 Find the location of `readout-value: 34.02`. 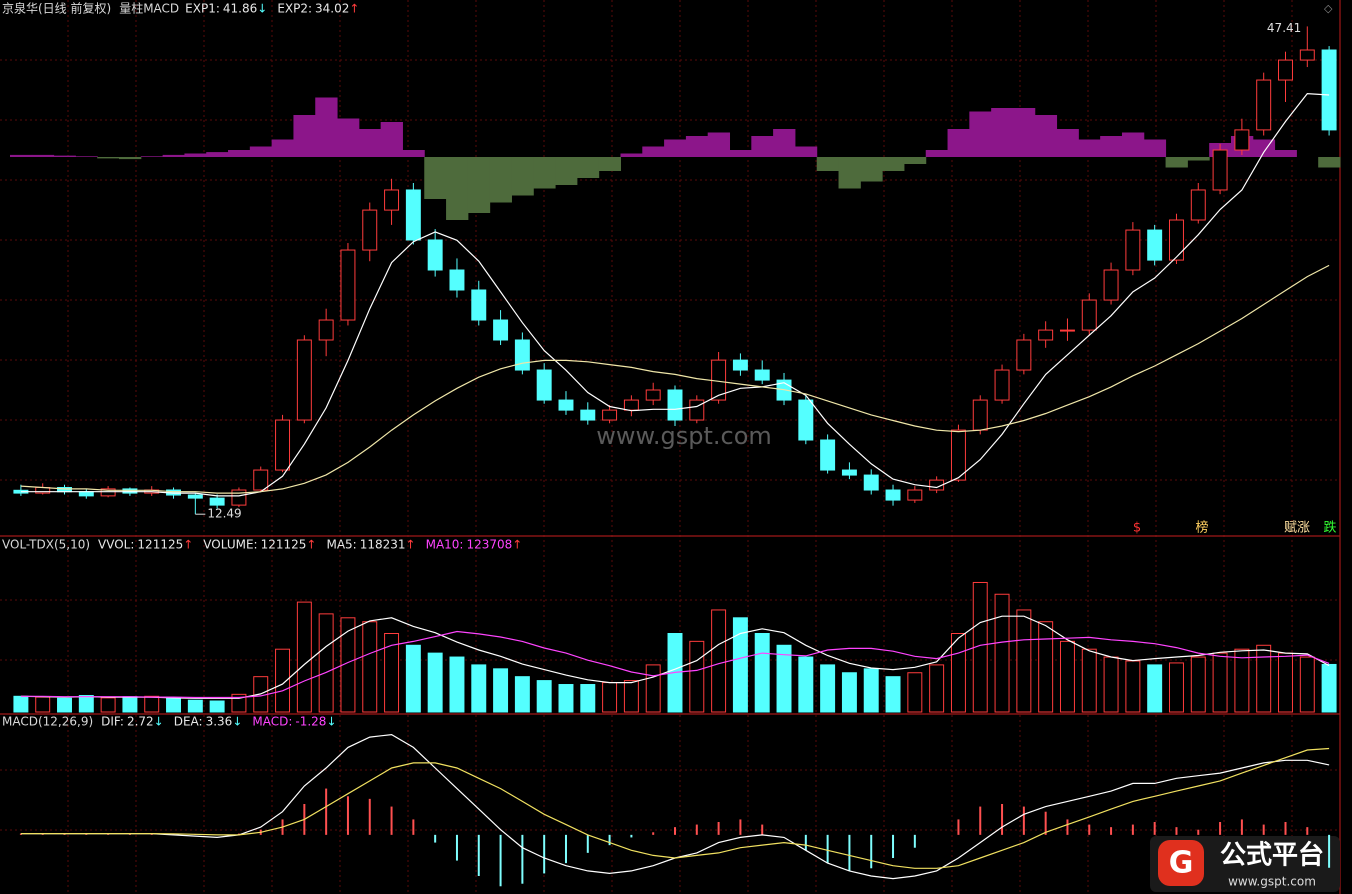

readout-value: 34.02 is located at coordinates (332, 9).